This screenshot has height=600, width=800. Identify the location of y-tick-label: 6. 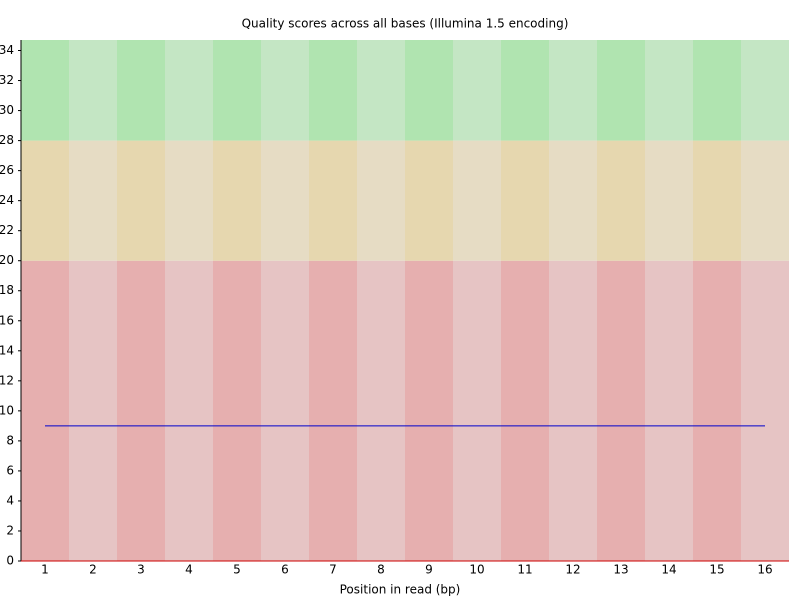
(10, 470).